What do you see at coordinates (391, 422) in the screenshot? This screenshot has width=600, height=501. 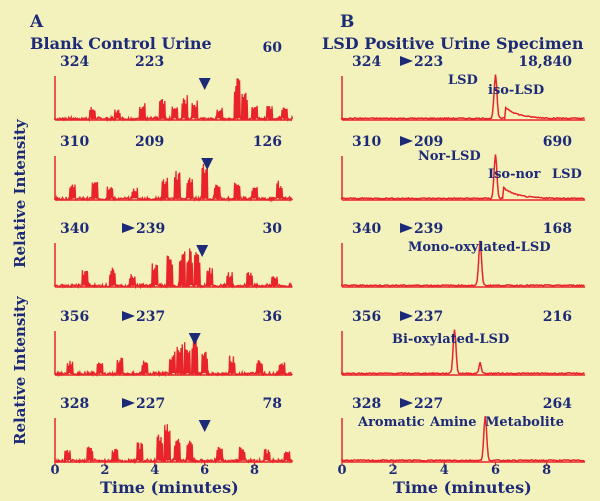 I see `compound-label: Aromatic` at bounding box center [391, 422].